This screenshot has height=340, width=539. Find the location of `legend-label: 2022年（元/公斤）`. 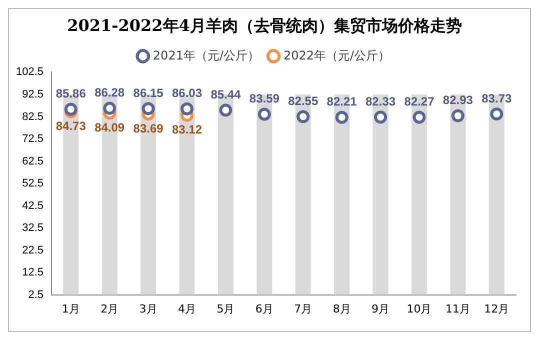

legend-label: 2022年（元/公斤） is located at coordinates (337, 55).